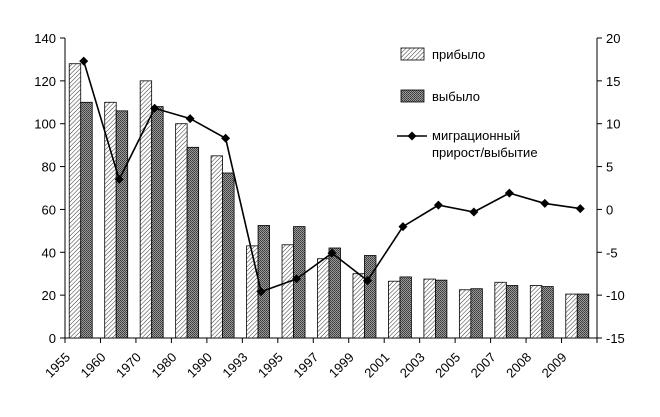  What do you see at coordinates (613, 124) in the screenshot?
I see `right-axis-tick-label: 10` at bounding box center [613, 124].